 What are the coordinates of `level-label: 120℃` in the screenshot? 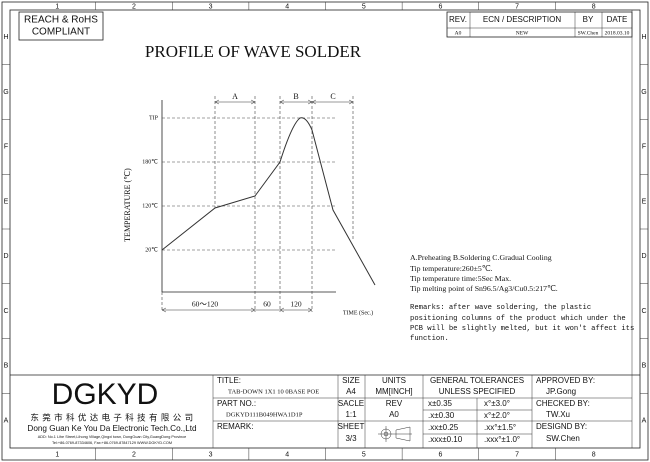 It's located at (150, 206).